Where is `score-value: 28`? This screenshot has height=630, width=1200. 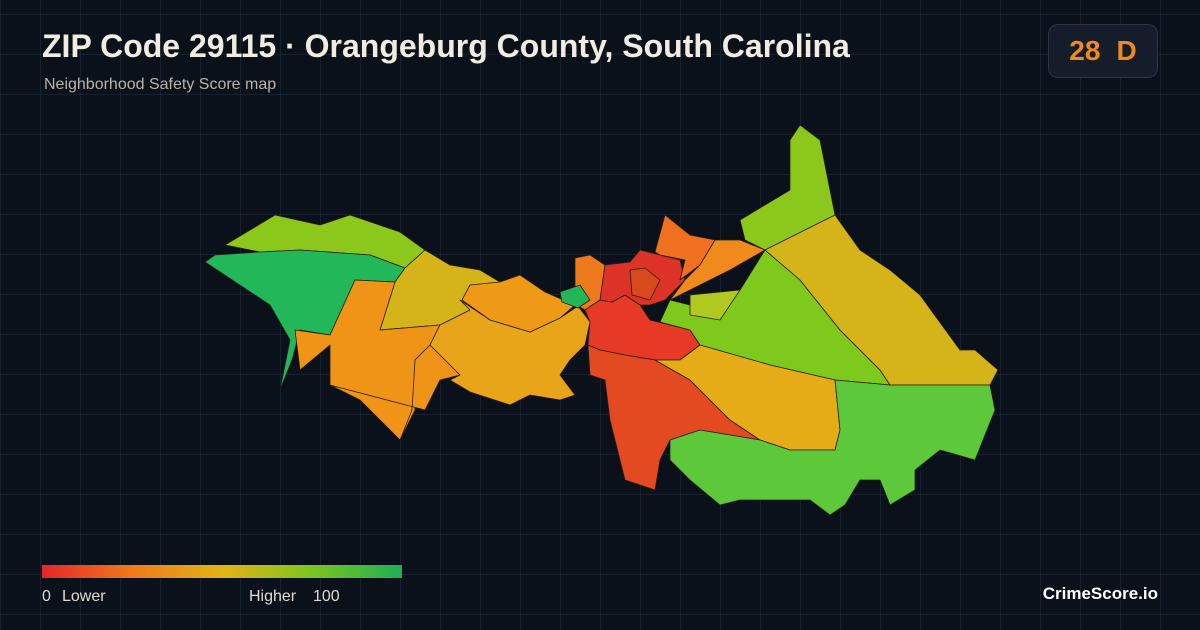
score-value: 28 is located at coordinates (1085, 50).